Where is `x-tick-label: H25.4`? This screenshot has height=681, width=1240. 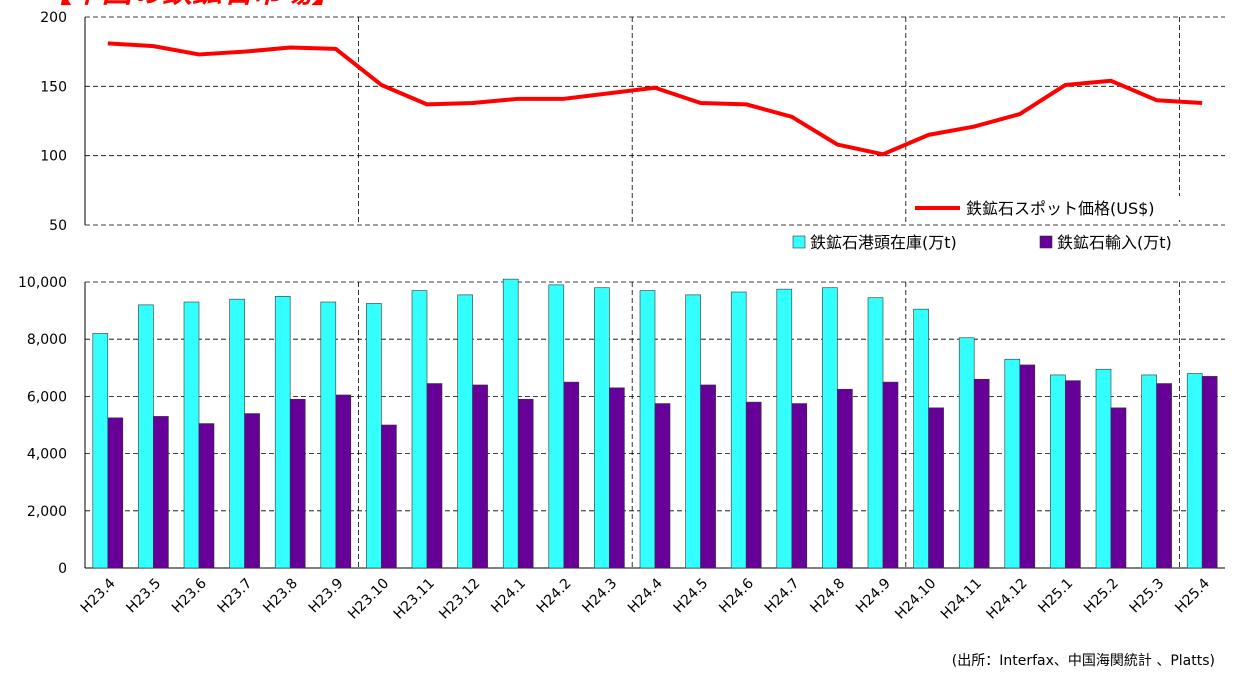
x-tick-label: H25.4 is located at coordinates (1192, 595).